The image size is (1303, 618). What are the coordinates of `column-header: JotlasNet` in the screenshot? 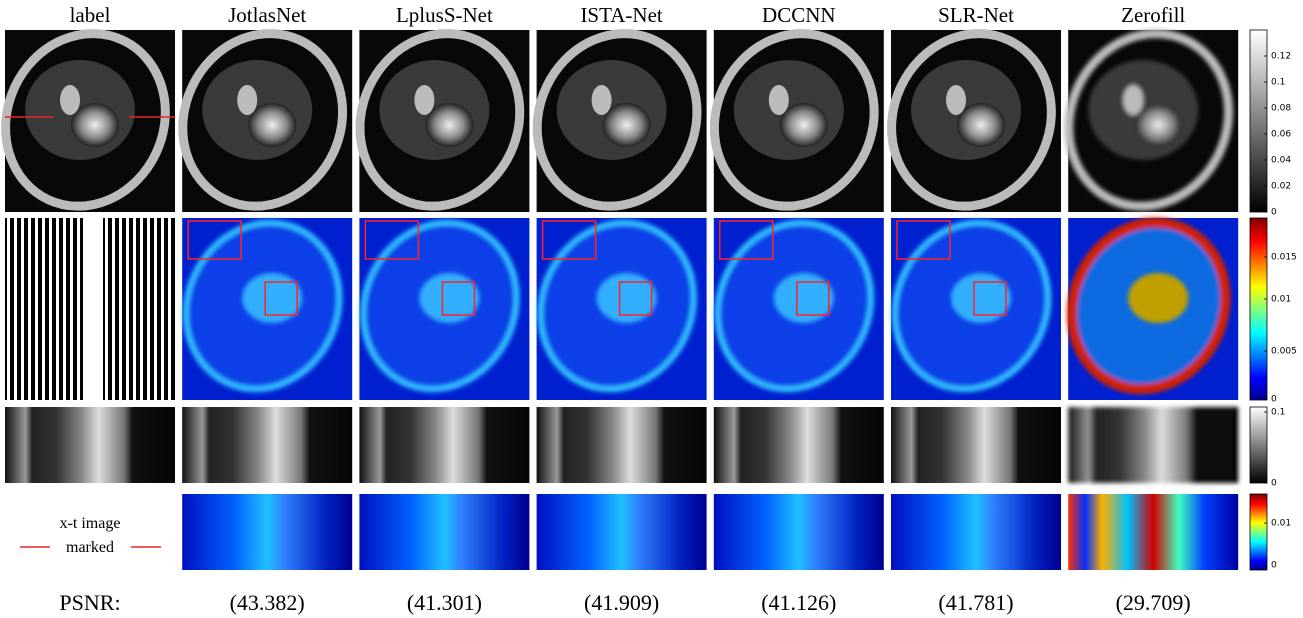 It's located at (267, 15).